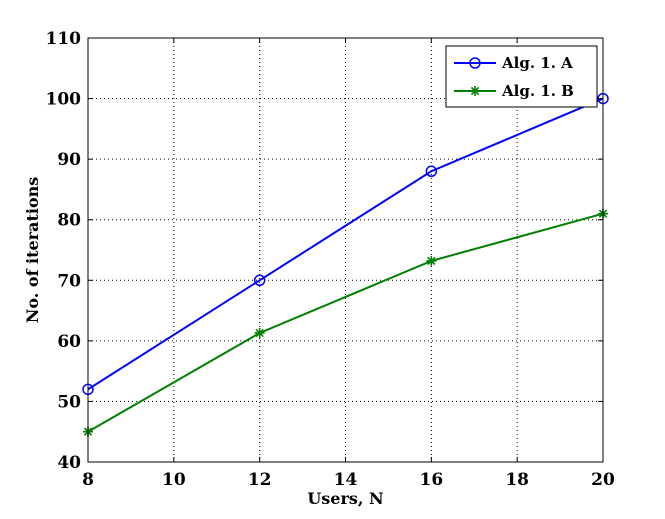  What do you see at coordinates (431, 480) in the screenshot?
I see `x-tick-label: 16` at bounding box center [431, 480].